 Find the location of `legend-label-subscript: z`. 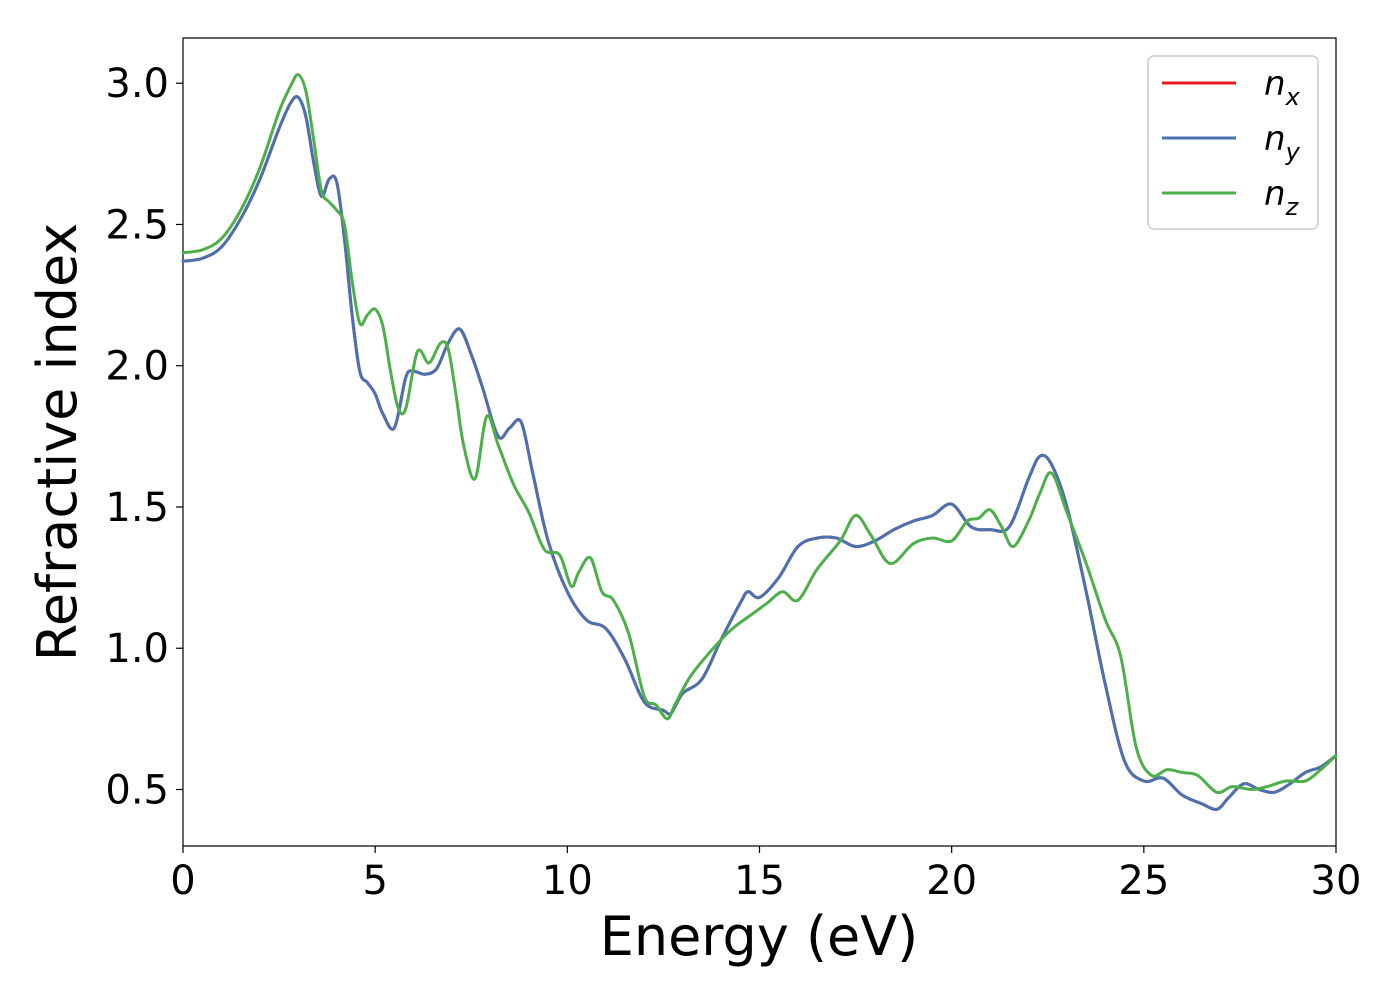

legend-label-subscript: z is located at coordinates (1292, 207).